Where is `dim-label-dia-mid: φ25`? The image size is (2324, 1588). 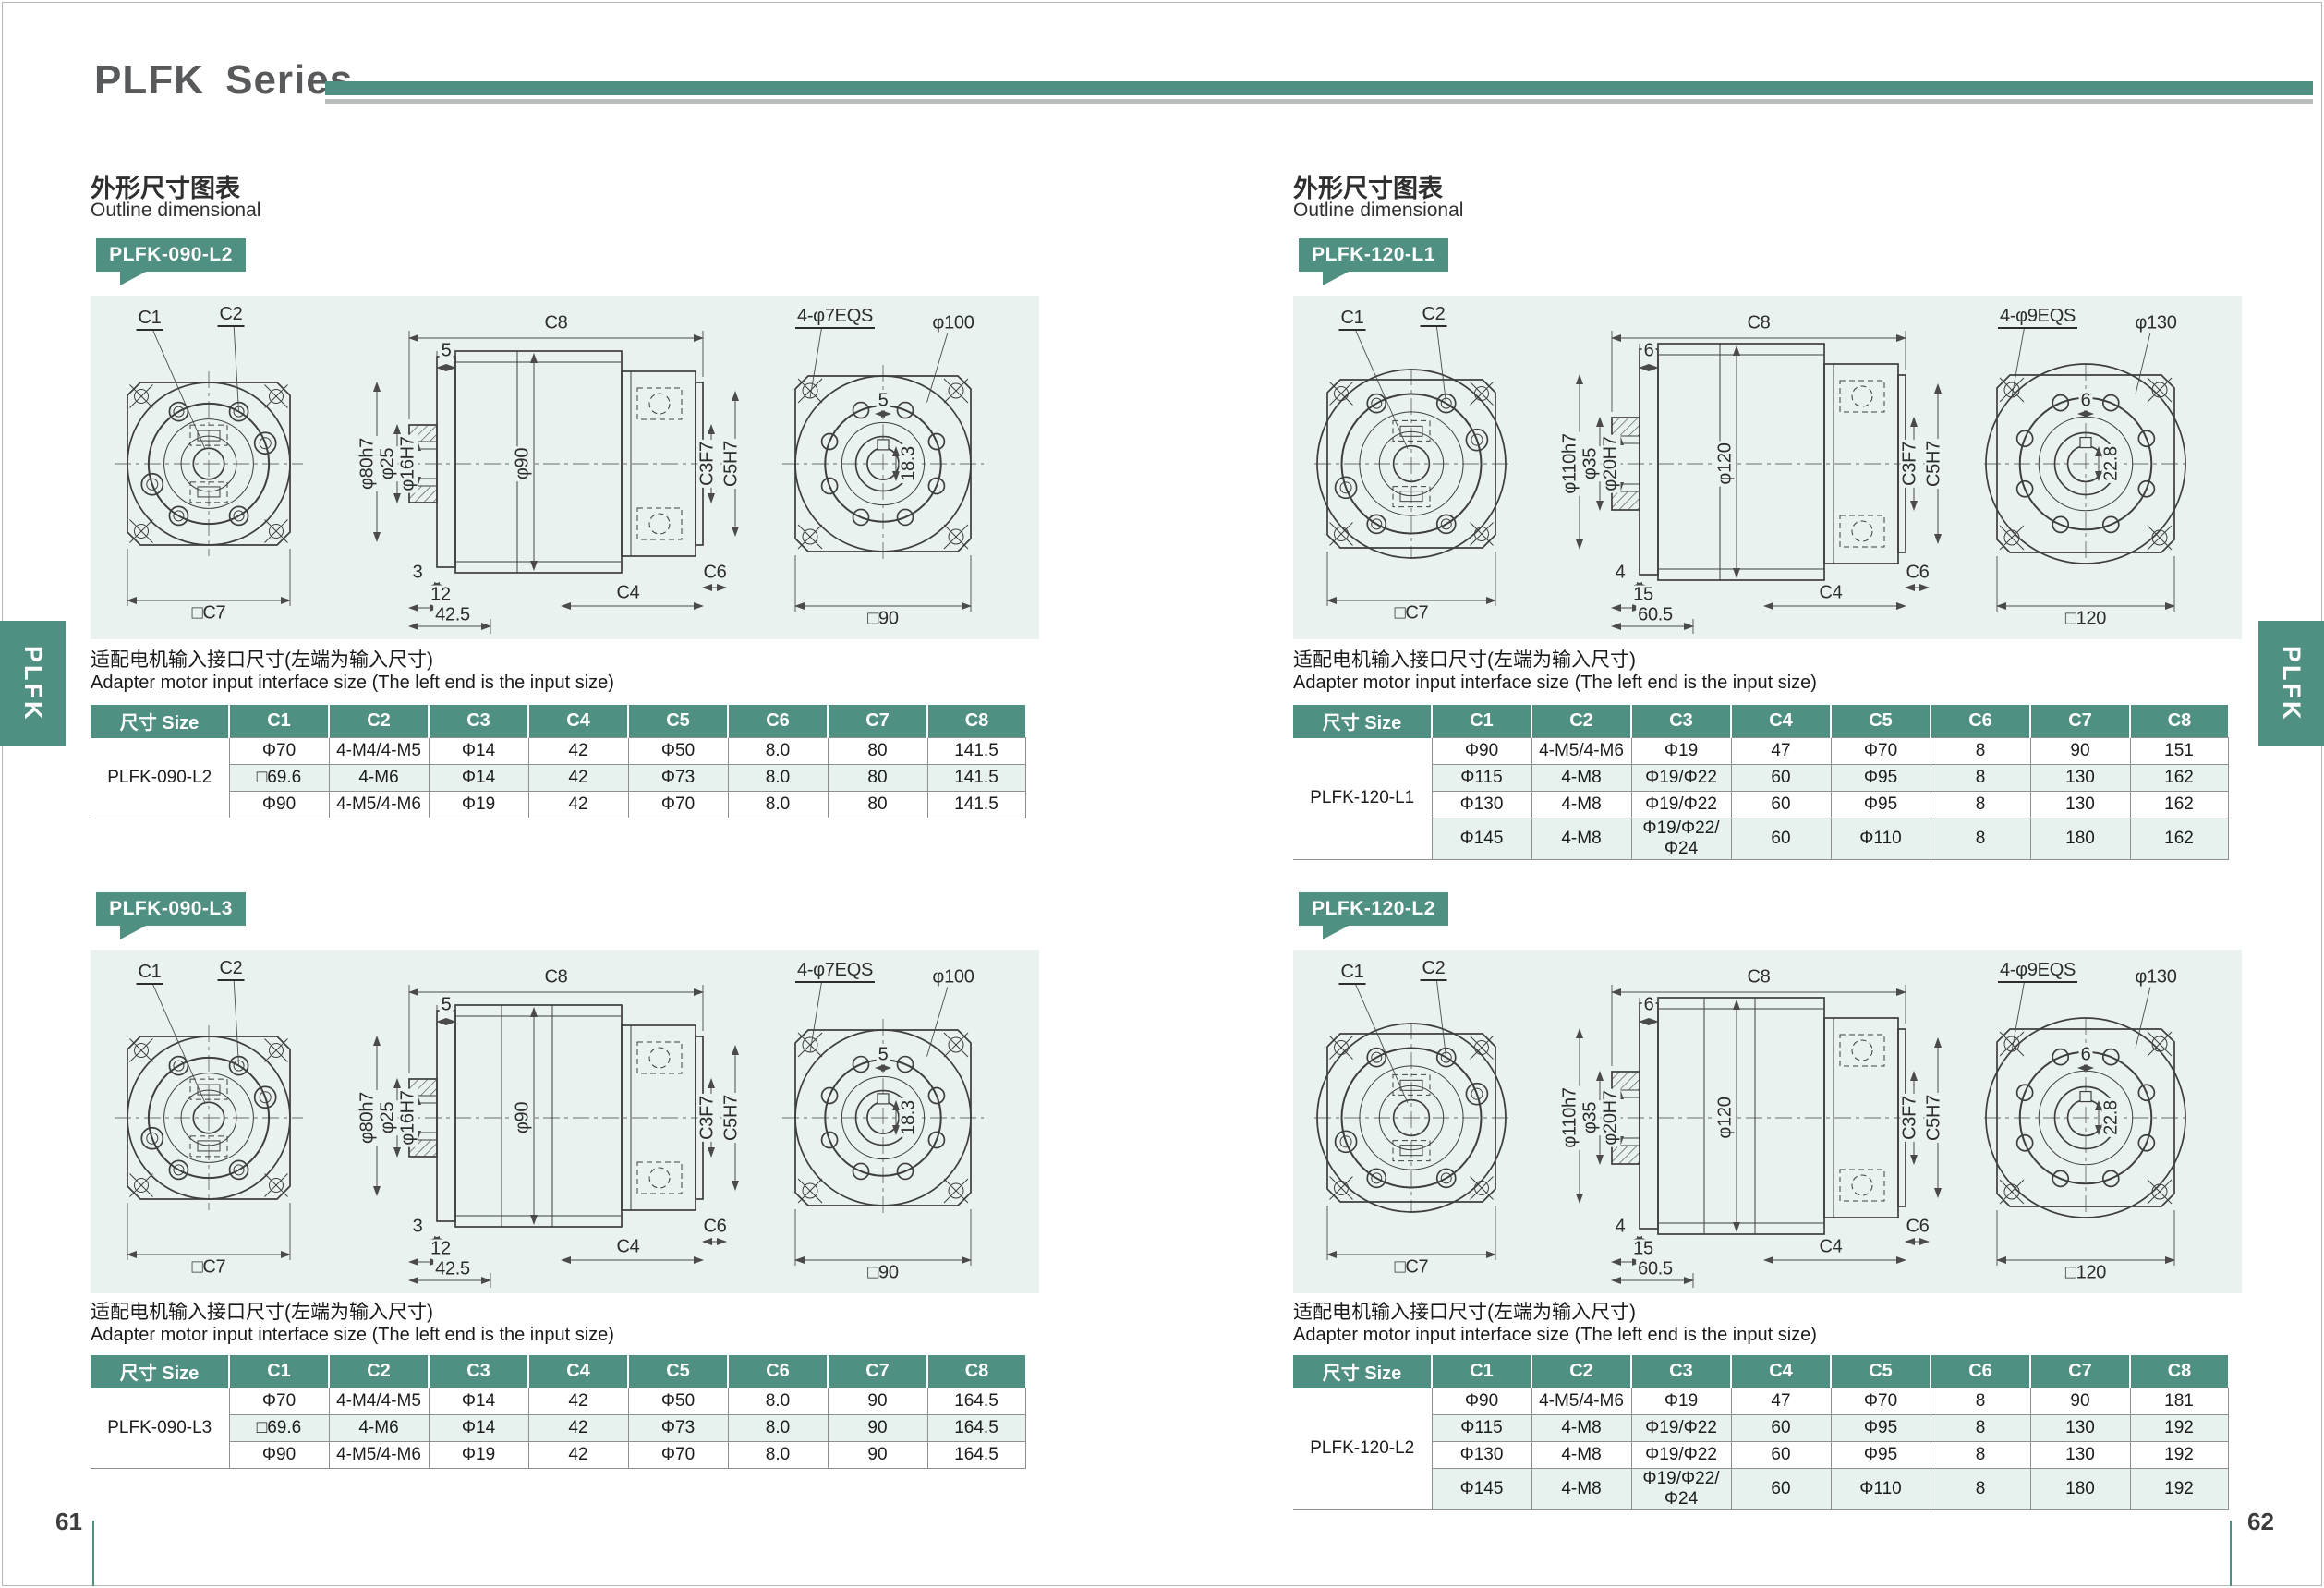
dim-label-dia-mid: φ25 is located at coordinates (387, 1117).